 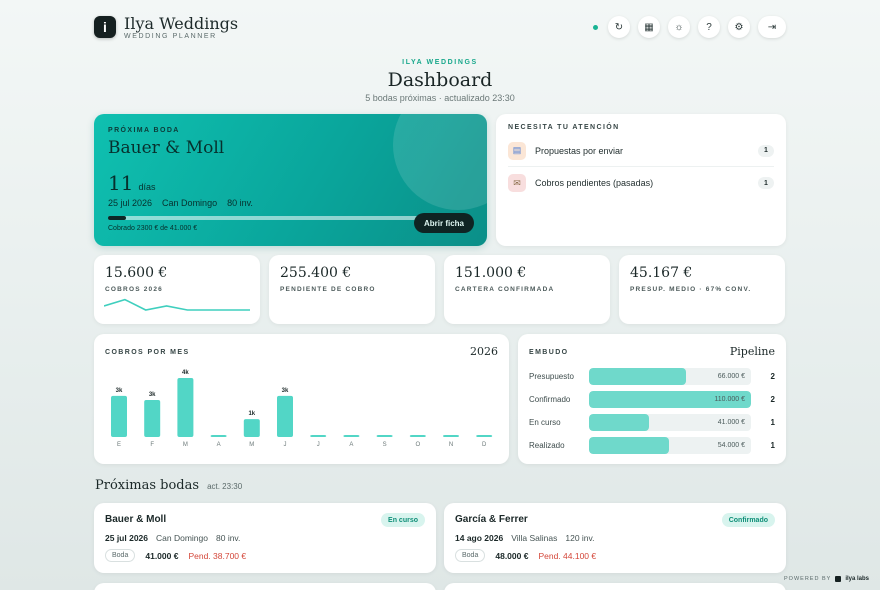 I want to click on kpi-cartera: 151.000 € CARTERA CONFIRMADA, so click(x=527, y=289).